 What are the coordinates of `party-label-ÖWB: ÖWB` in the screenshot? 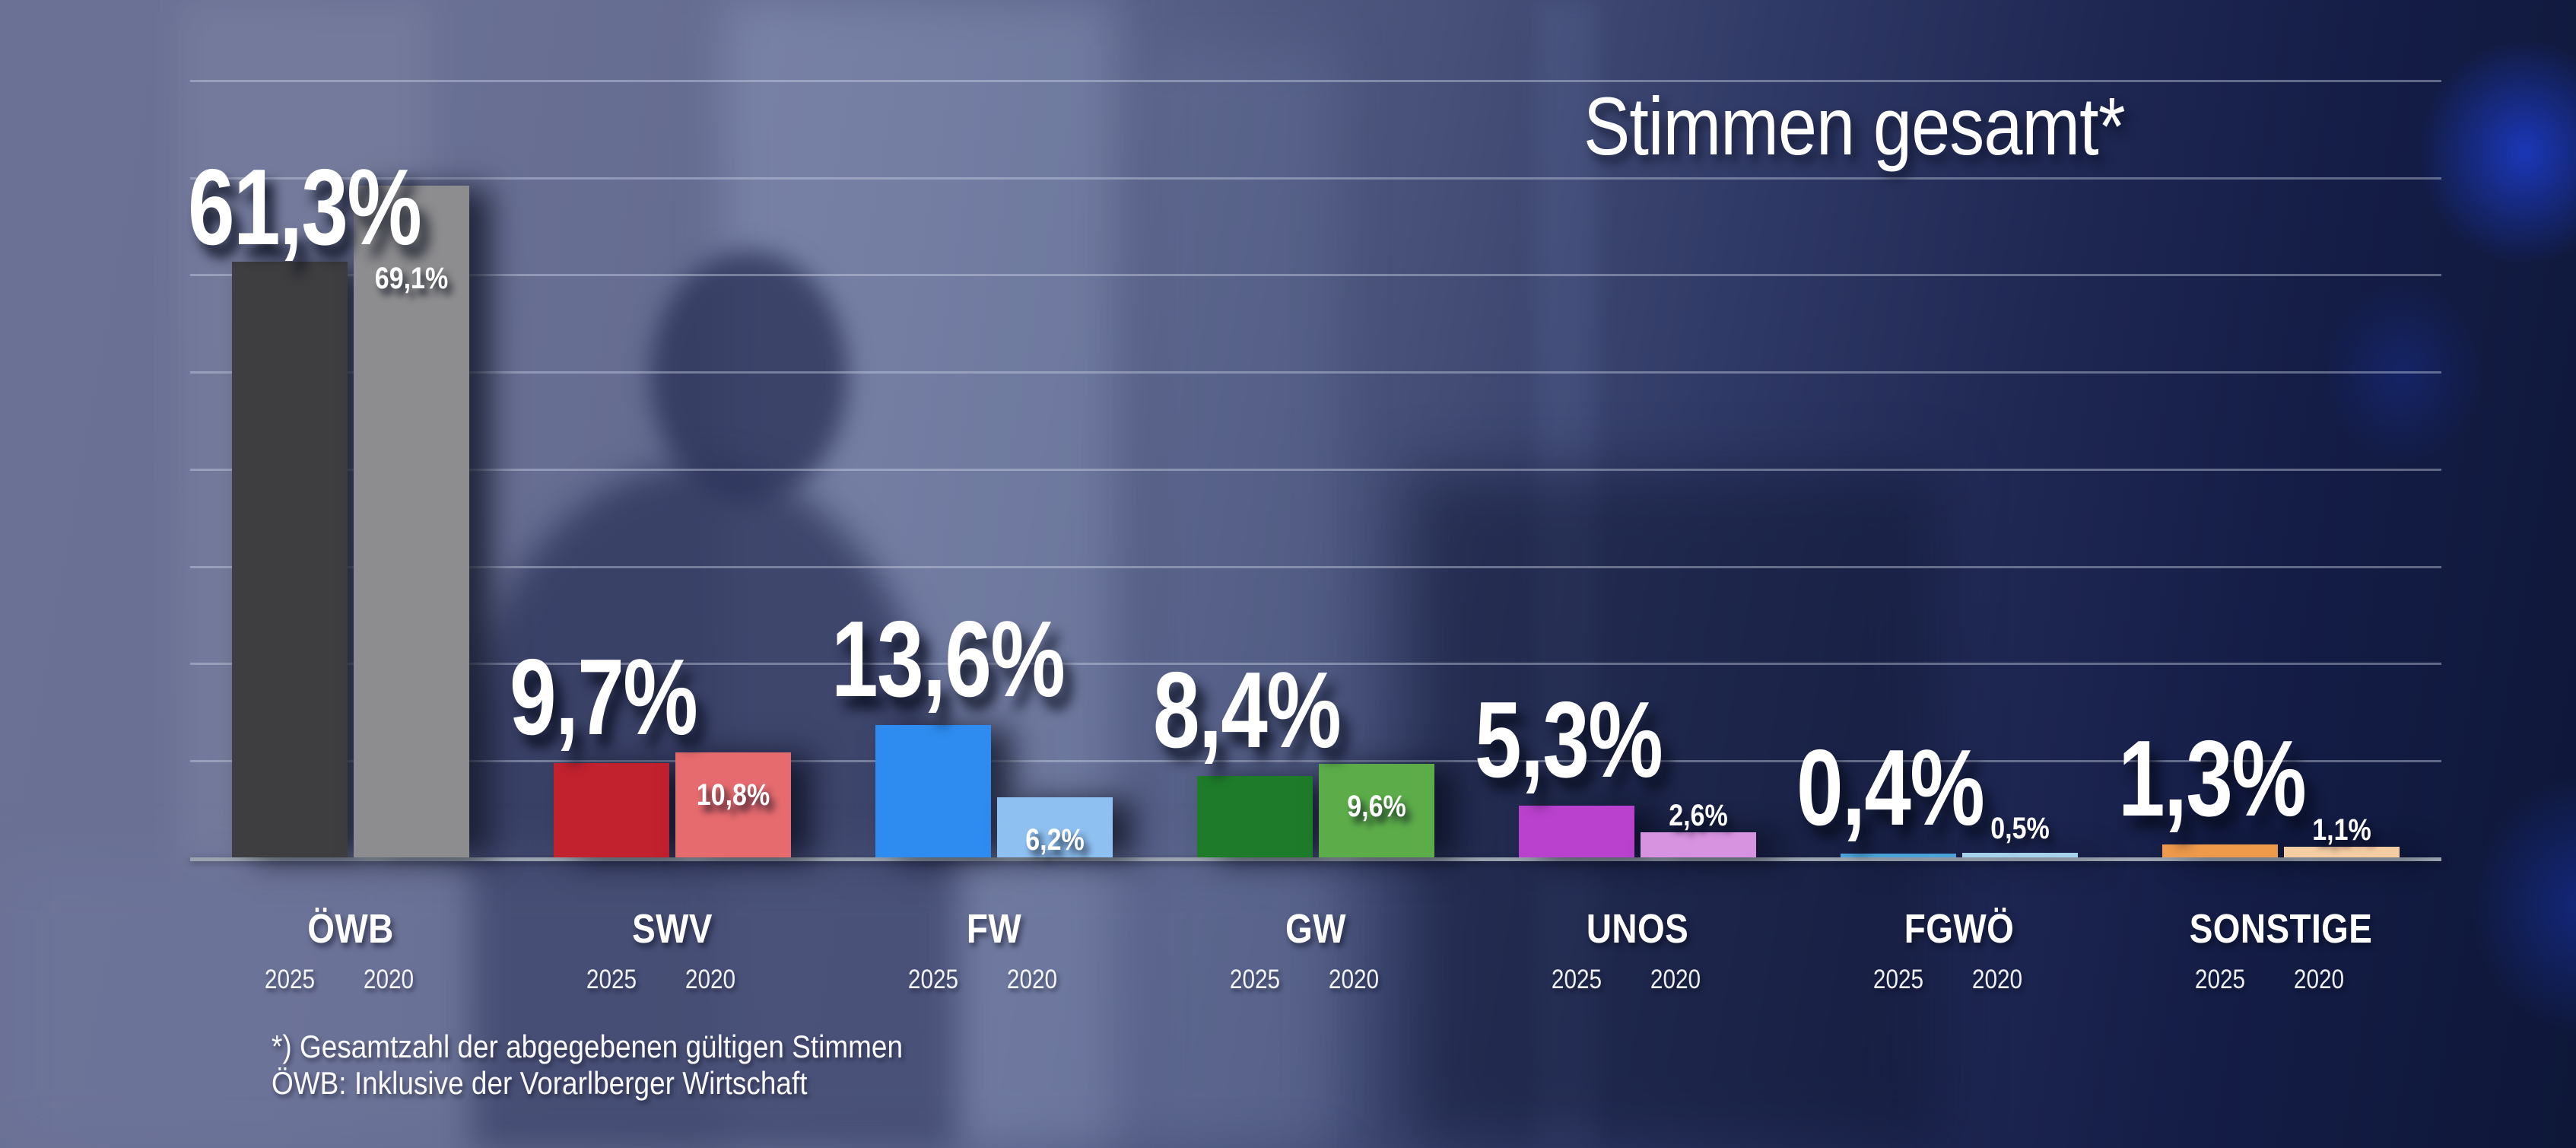 It's located at (350, 929).